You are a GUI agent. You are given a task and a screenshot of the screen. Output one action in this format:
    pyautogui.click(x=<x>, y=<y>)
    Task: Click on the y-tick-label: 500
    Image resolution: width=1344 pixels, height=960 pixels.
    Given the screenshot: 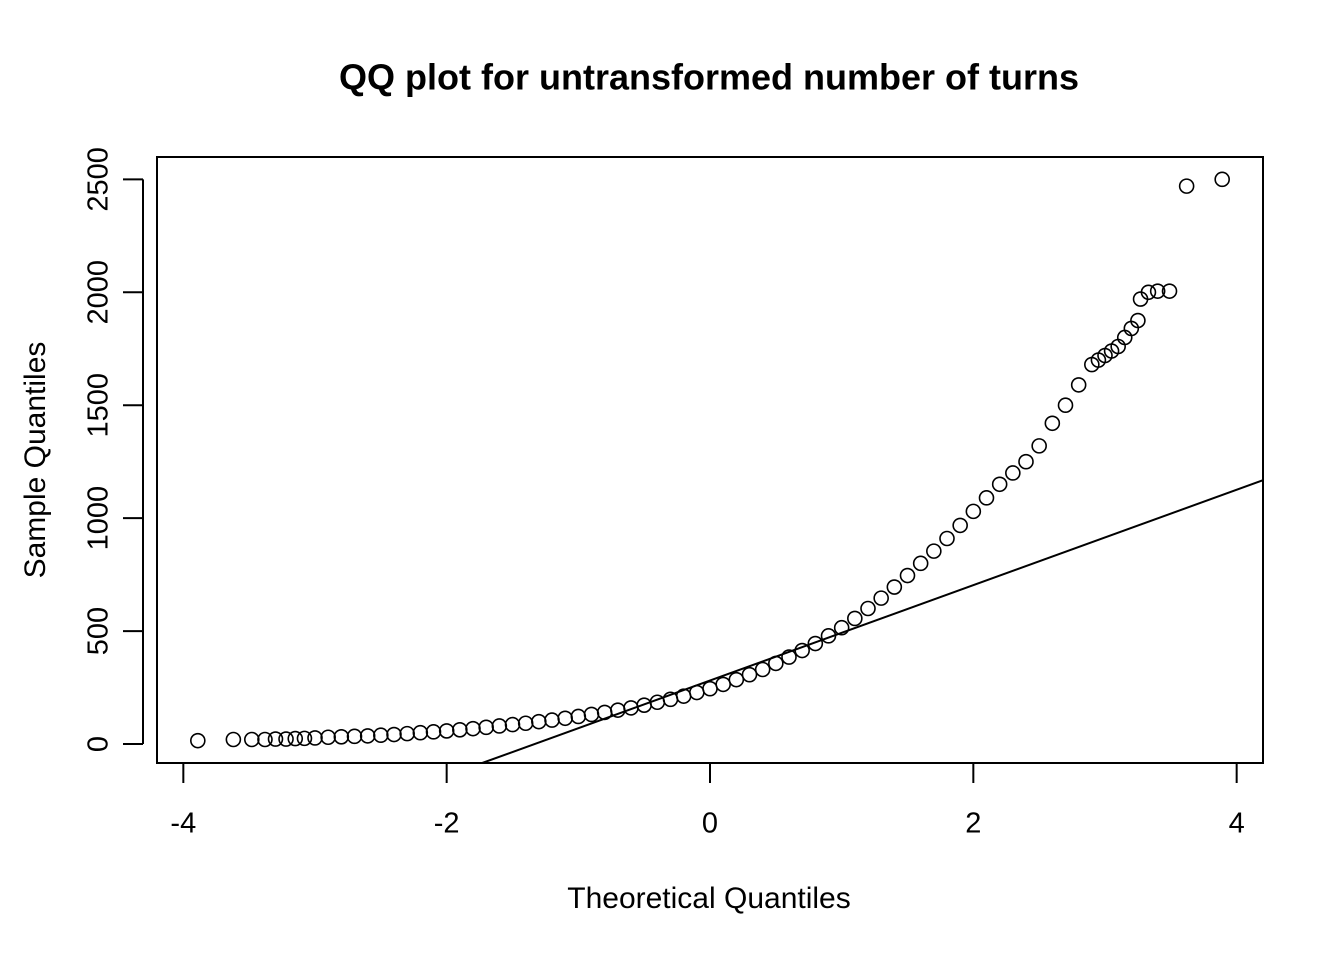 What is the action you would take?
    pyautogui.click(x=99, y=631)
    